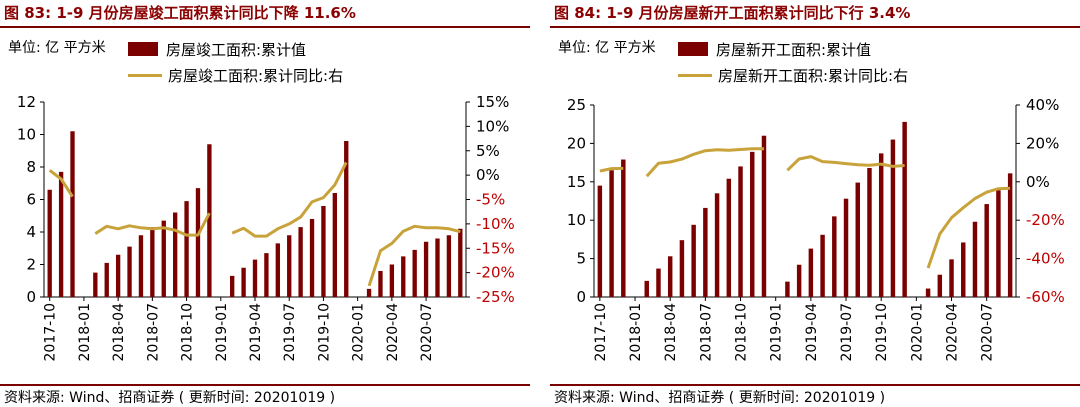 Image resolution: width=1080 pixels, height=407 pixels. I want to click on legend-item-line: 房屋新开工面积:累计同比:右, so click(793, 75).